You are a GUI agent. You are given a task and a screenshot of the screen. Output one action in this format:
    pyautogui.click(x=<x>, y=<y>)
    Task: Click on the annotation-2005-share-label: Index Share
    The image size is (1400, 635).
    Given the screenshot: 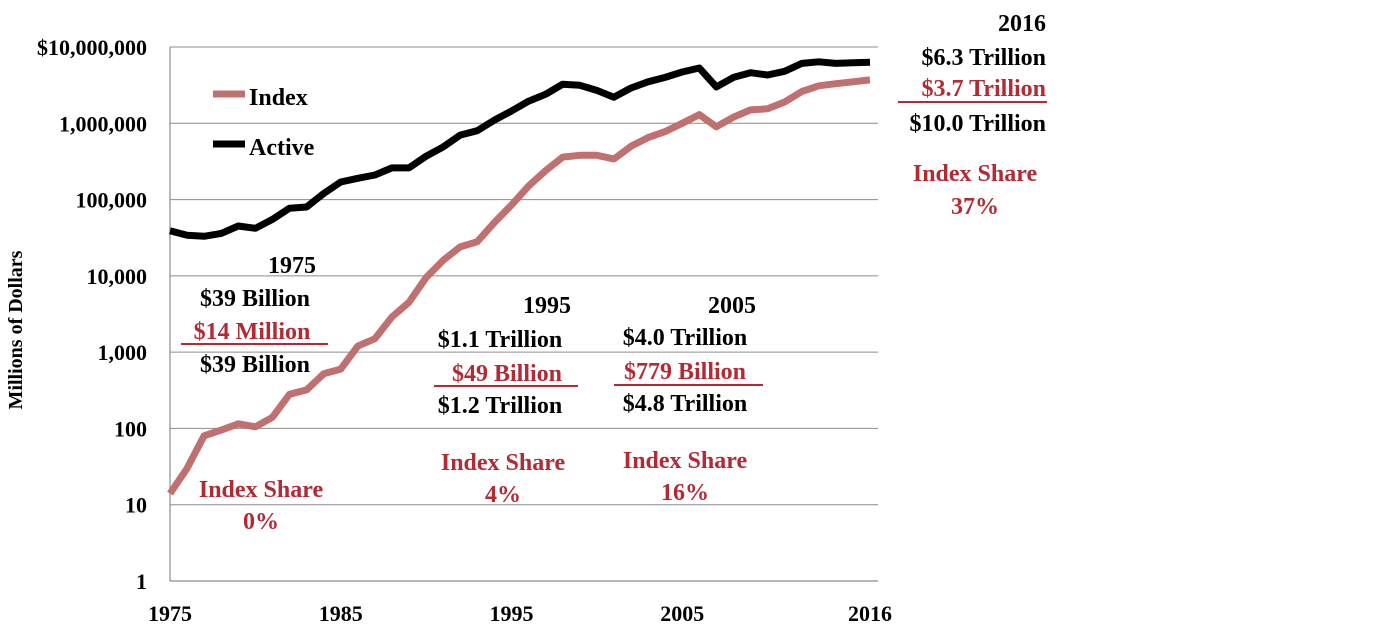 What is the action you would take?
    pyautogui.click(x=685, y=461)
    